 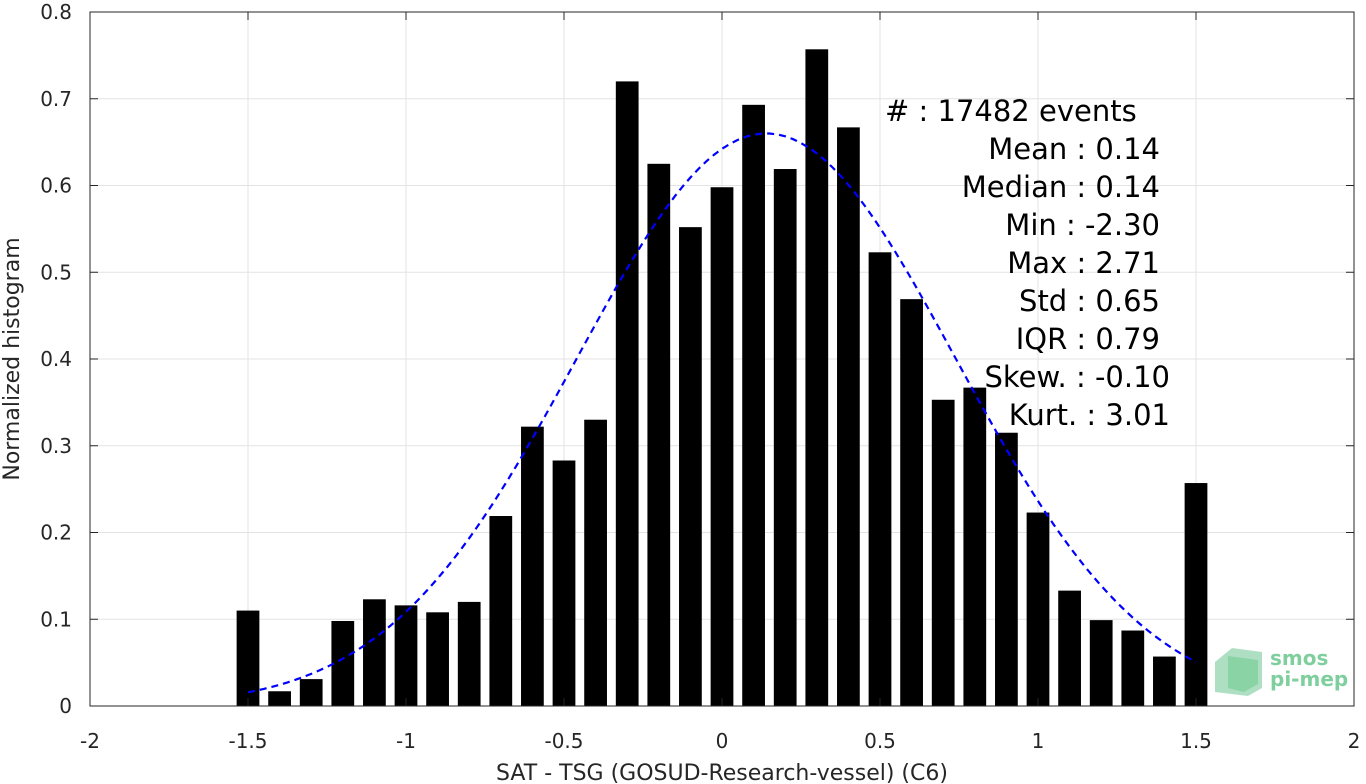 I want to click on stat-line: # : 17482 events, so click(x=1011, y=111).